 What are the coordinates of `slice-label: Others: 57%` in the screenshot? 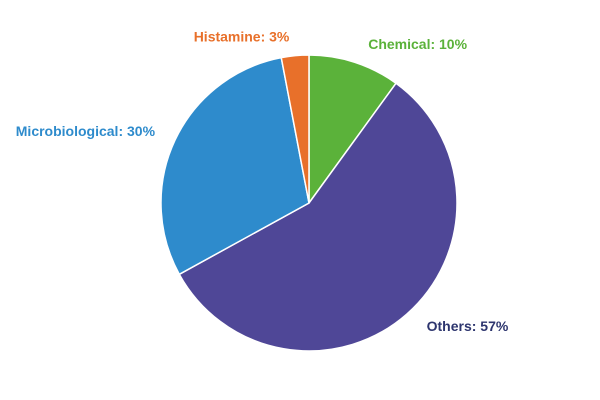 It's located at (468, 326).